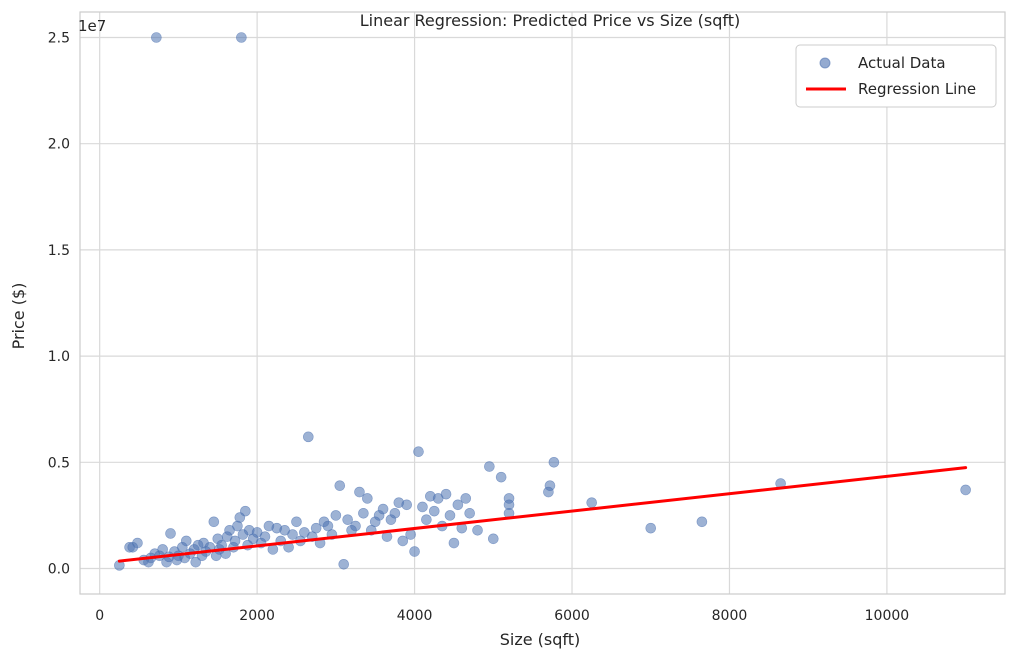 Image resolution: width=1024 pixels, height=665 pixels. I want to click on y-tick-labels: 0.0 0.5 1.0 1.5 2.0 2.5, so click(59, 303).